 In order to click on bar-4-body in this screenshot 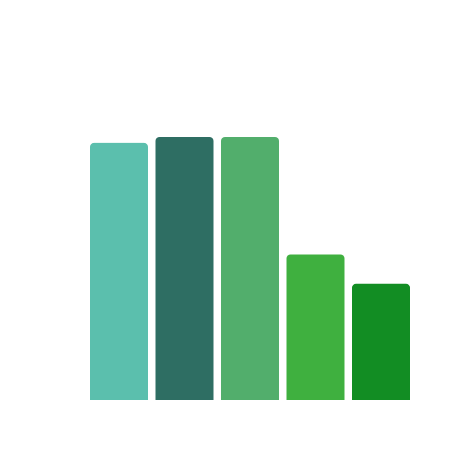, I will do `click(315, 327)`.